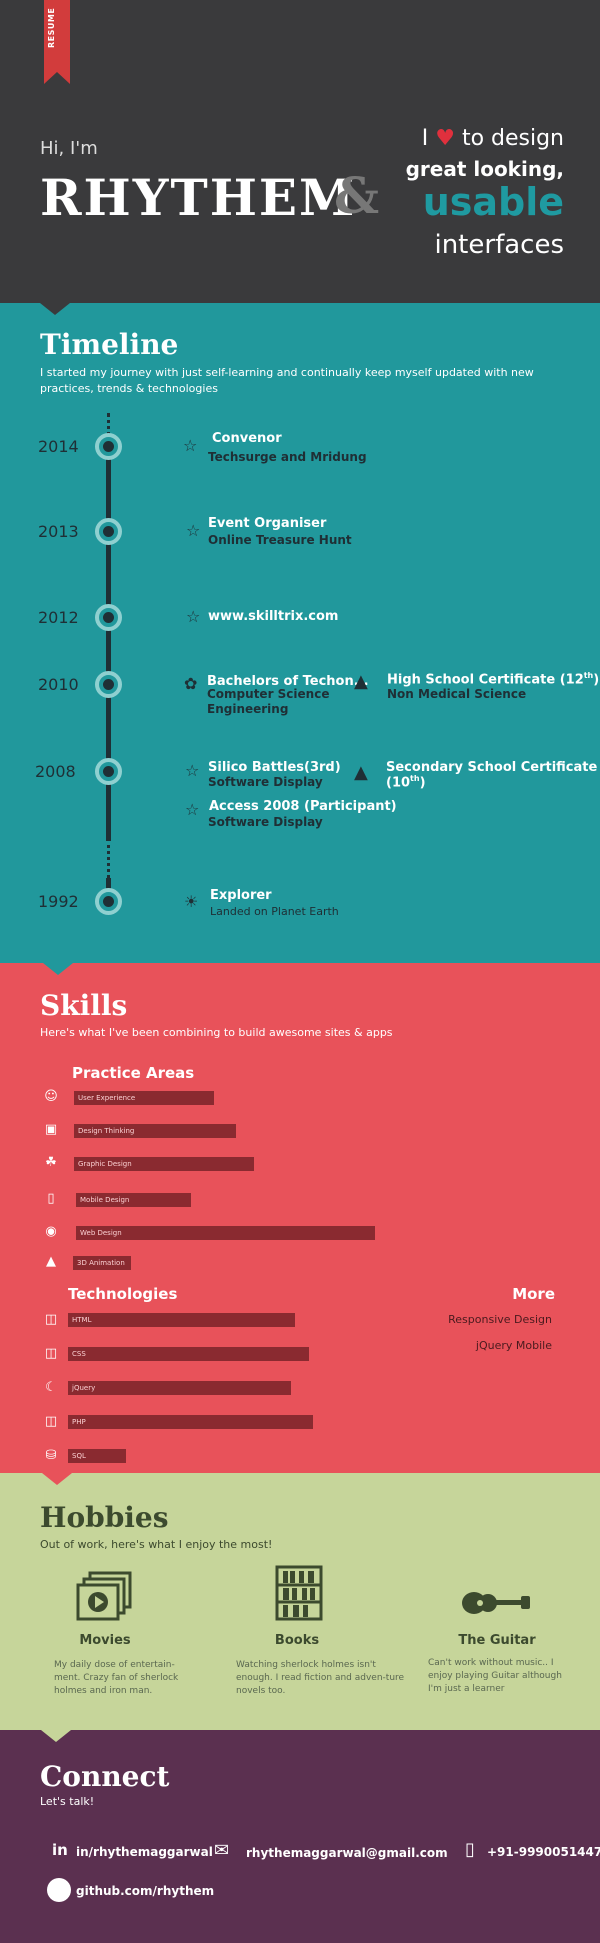 The width and height of the screenshot is (600, 1943). Describe the element at coordinates (492, 767) in the screenshot. I see `event-title: Secondary School Certificate` at that location.